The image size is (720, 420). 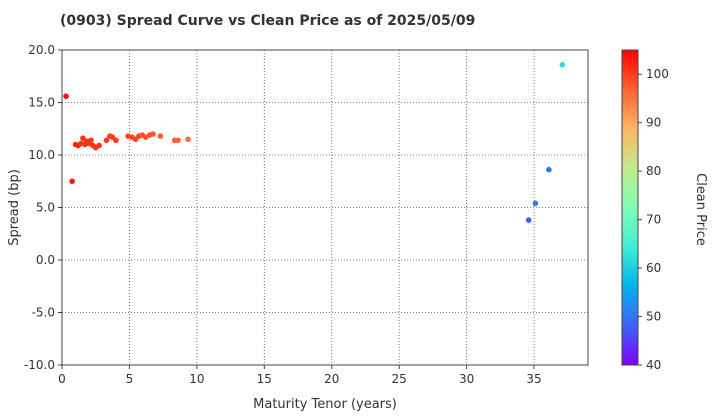 What do you see at coordinates (45, 260) in the screenshot?
I see `y-tick-label: 0.0` at bounding box center [45, 260].